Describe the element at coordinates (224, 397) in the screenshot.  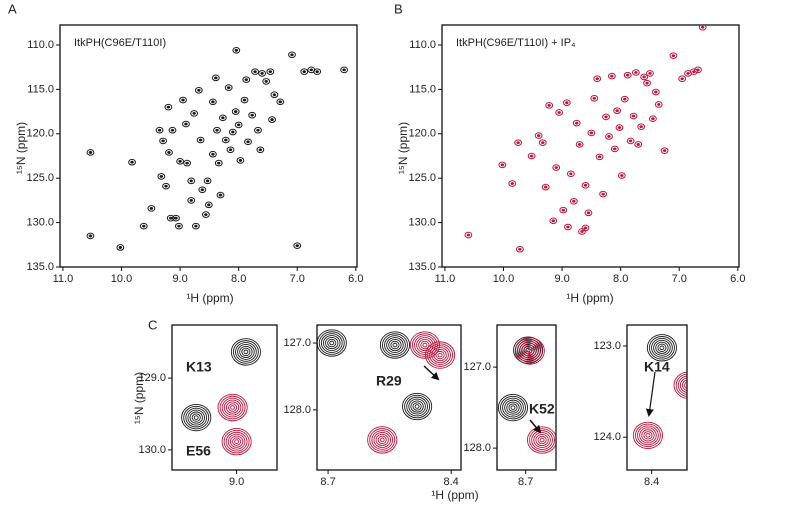
I see `plot-frame` at that location.